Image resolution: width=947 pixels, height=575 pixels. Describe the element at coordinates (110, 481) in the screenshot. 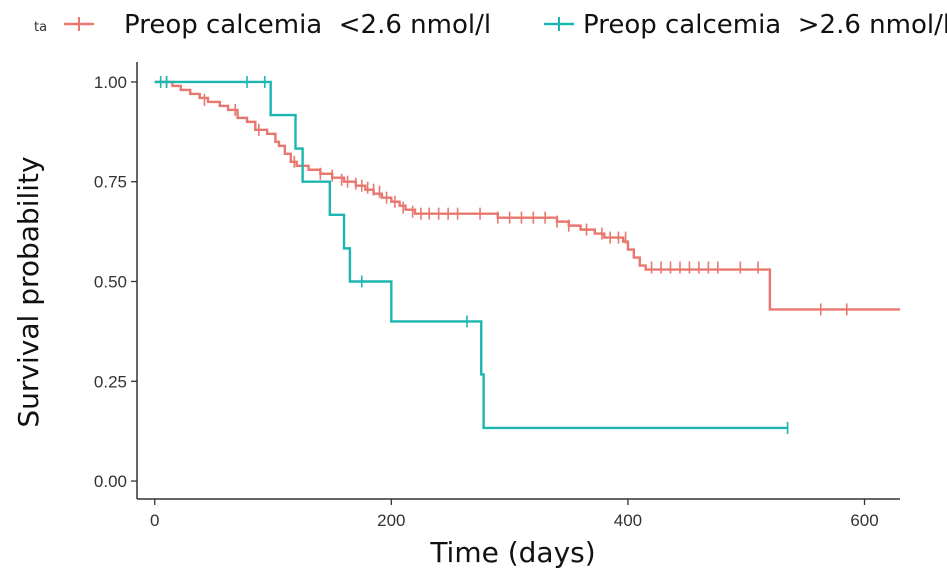

I see `y-tick-label: 0.00` at that location.